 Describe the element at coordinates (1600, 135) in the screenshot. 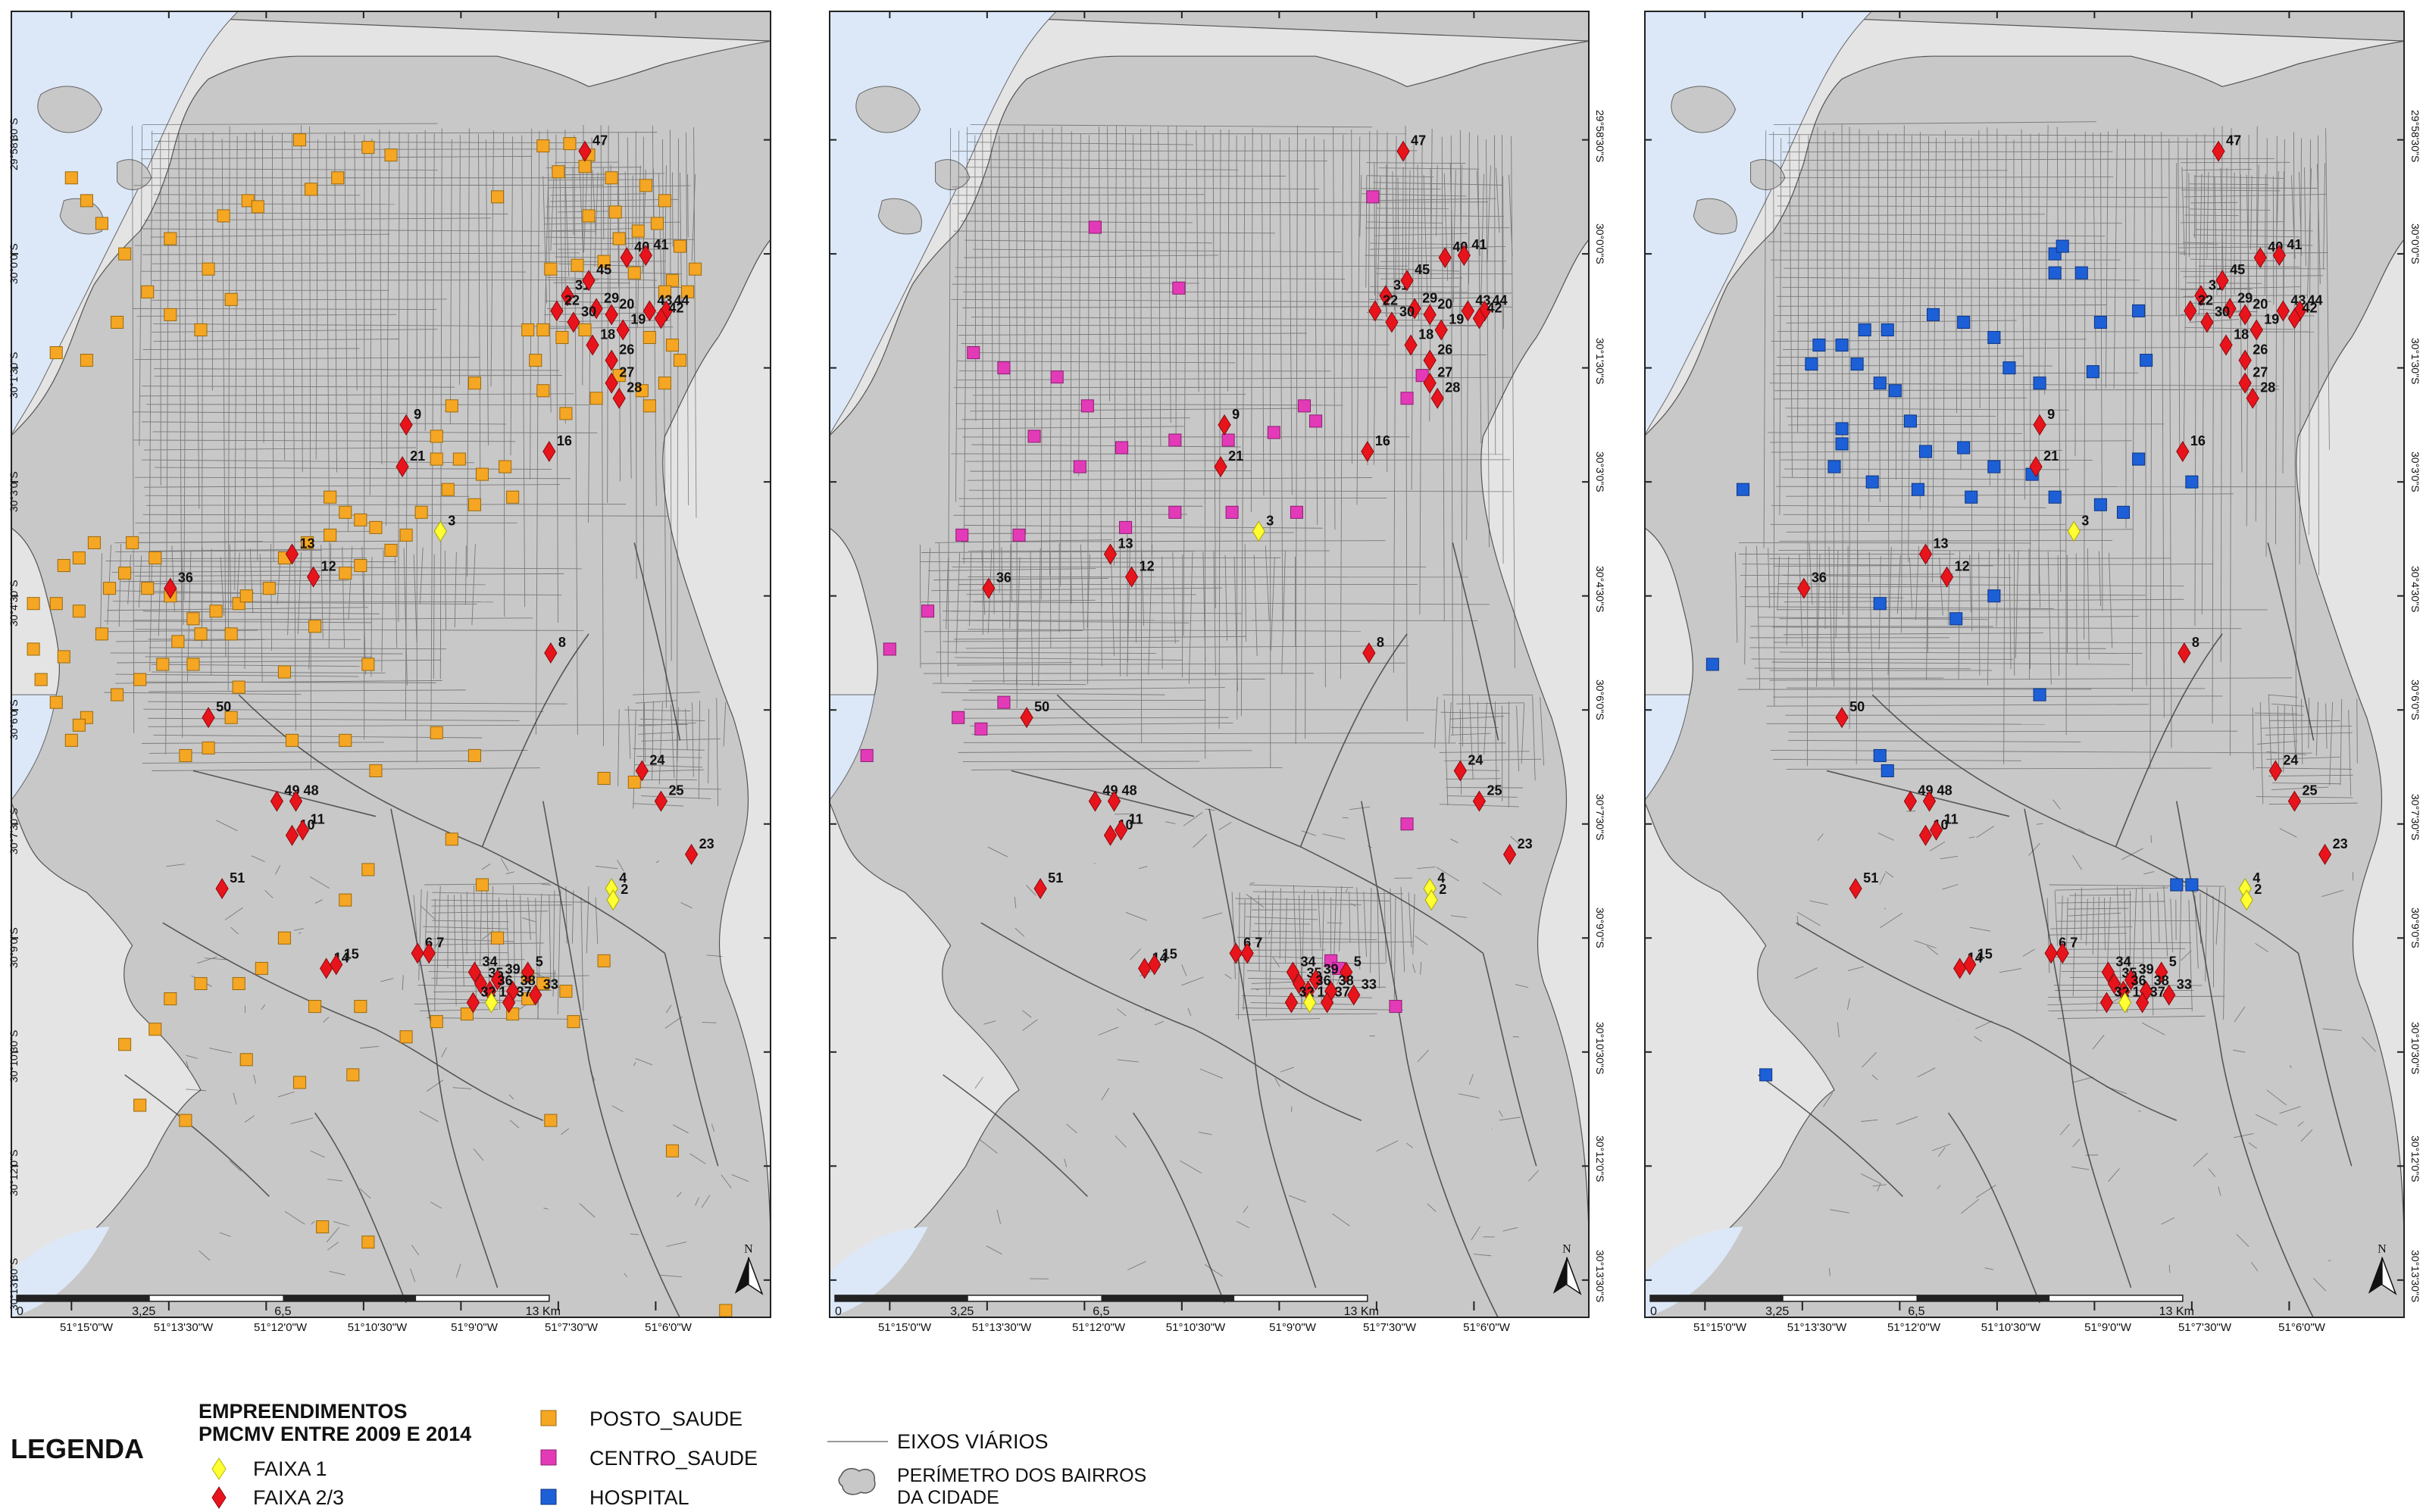

I see `latitude-label: 29°58'30"S` at that location.